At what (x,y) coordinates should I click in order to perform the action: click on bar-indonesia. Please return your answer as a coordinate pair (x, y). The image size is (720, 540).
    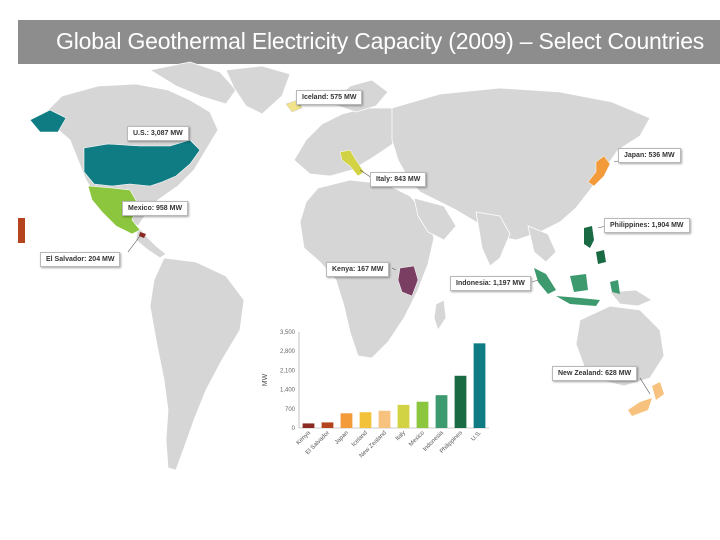
    Looking at the image, I should click on (441, 411).